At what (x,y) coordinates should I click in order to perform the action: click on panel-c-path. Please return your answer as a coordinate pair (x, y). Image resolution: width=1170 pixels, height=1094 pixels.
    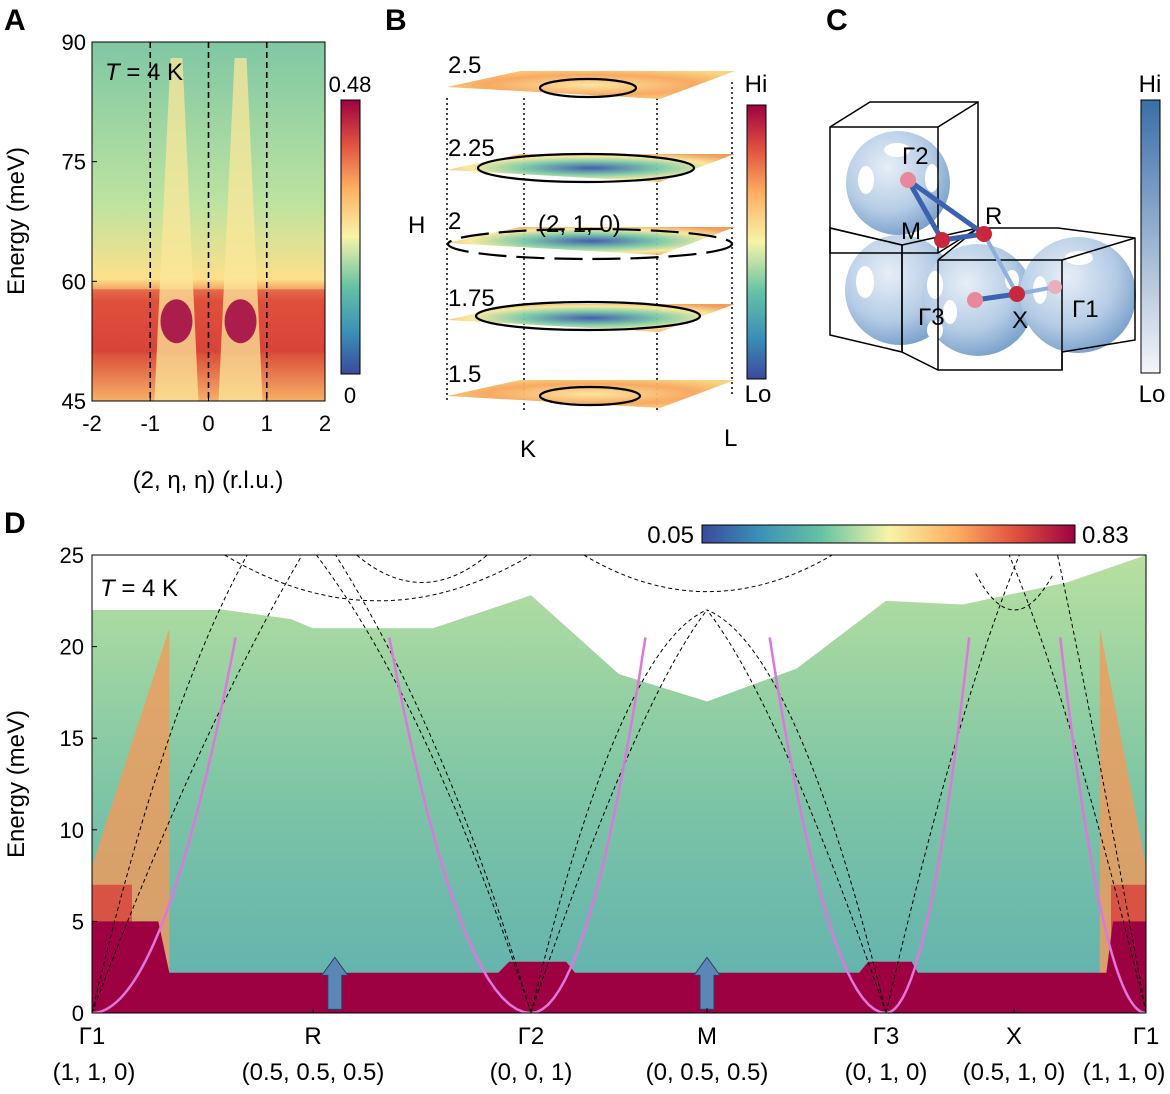
    Looking at the image, I should click on (981, 240).